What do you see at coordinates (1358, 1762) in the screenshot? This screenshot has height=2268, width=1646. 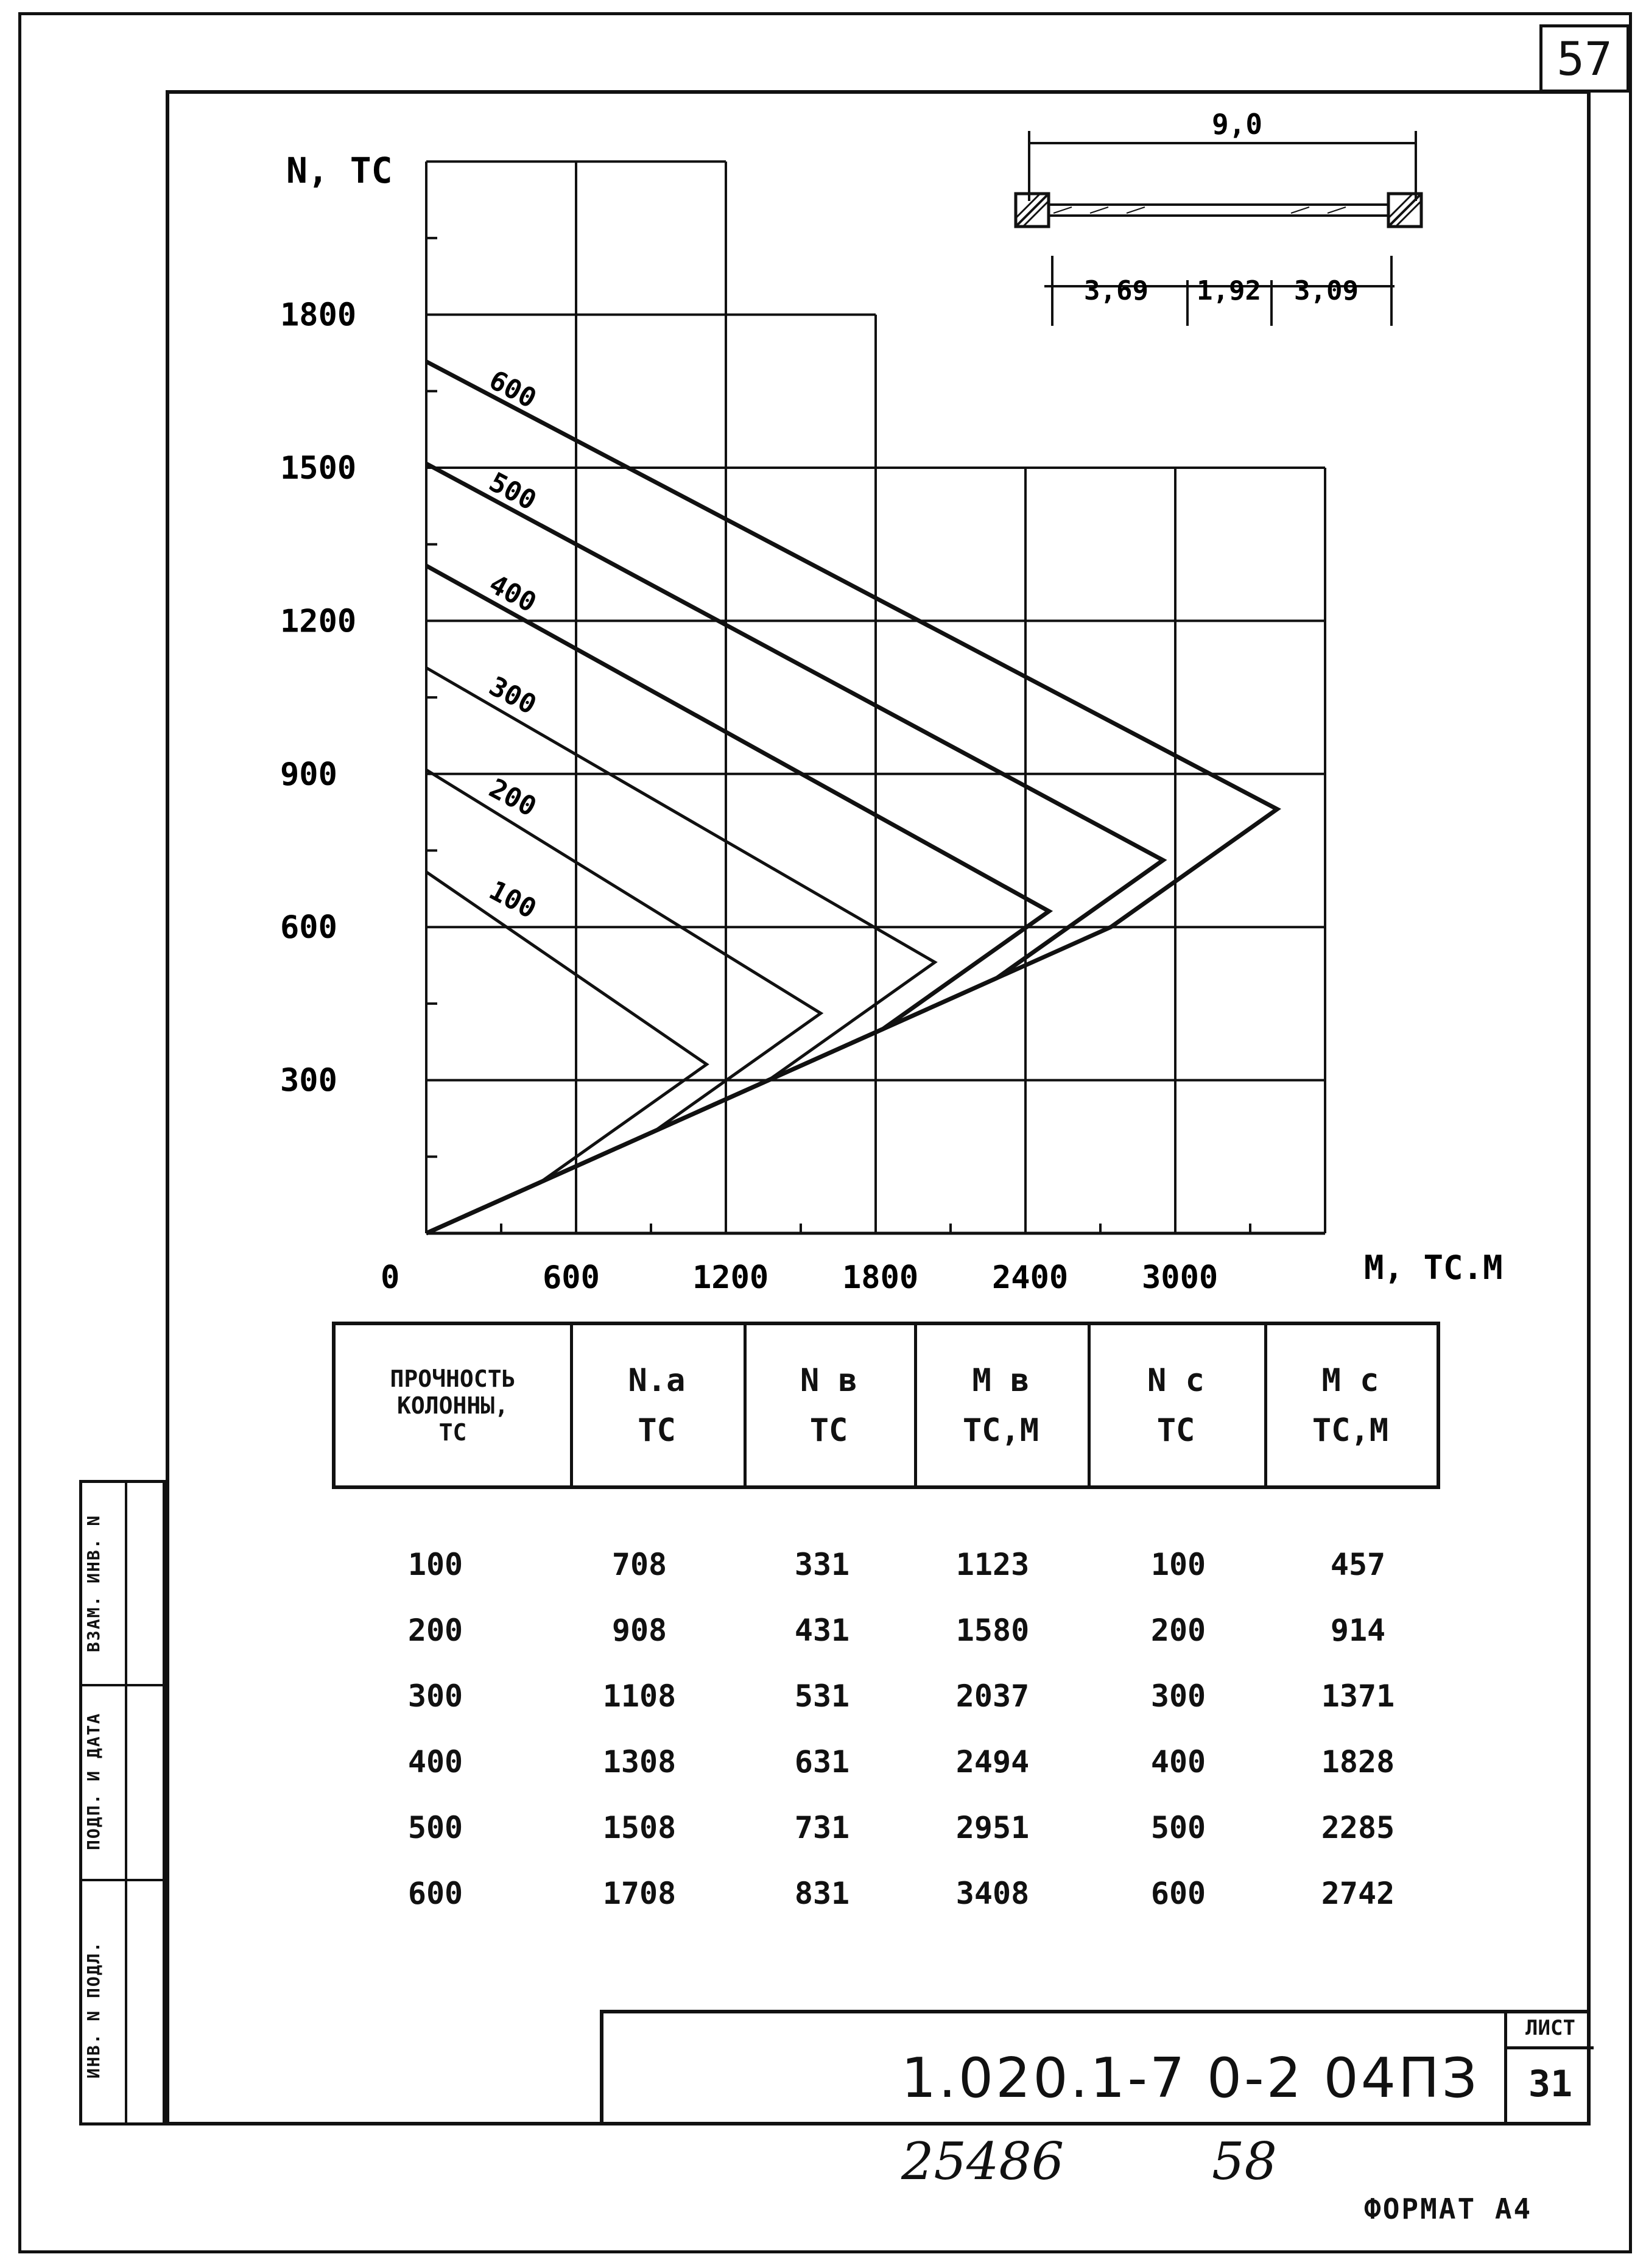 I see `table-cell: 1828` at bounding box center [1358, 1762].